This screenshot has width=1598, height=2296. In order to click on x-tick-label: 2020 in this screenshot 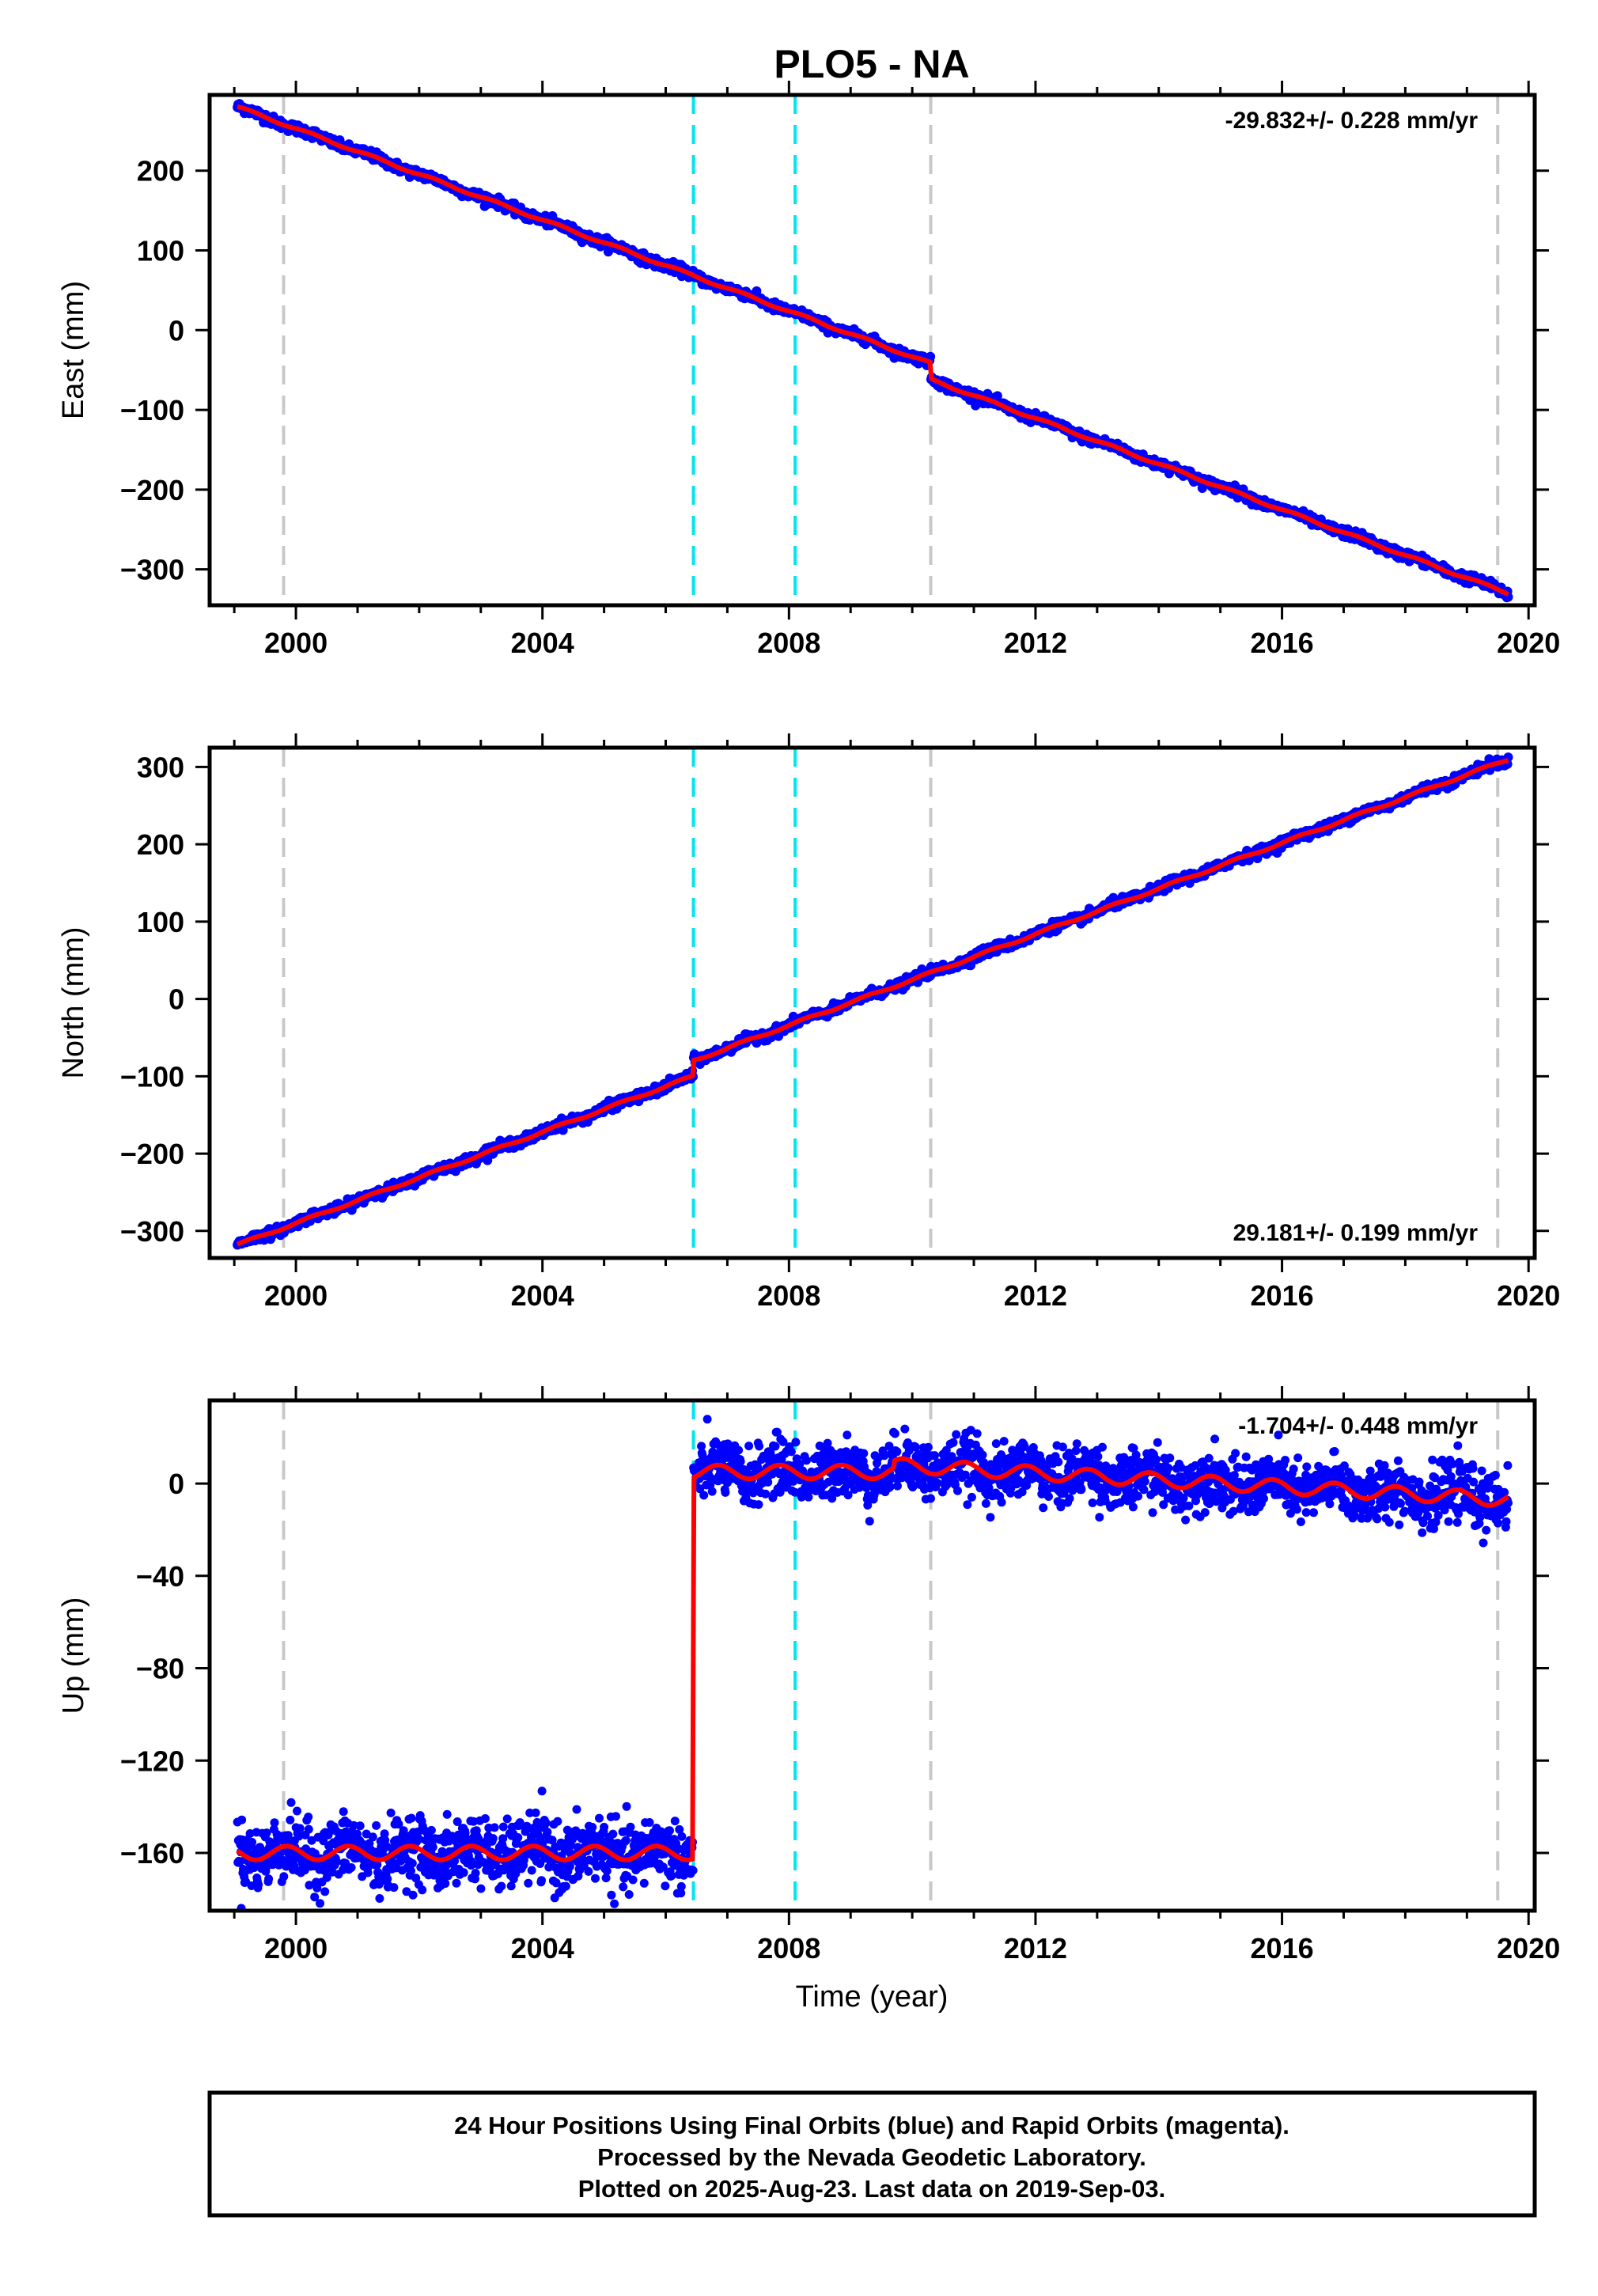, I will do `click(1528, 643)`.